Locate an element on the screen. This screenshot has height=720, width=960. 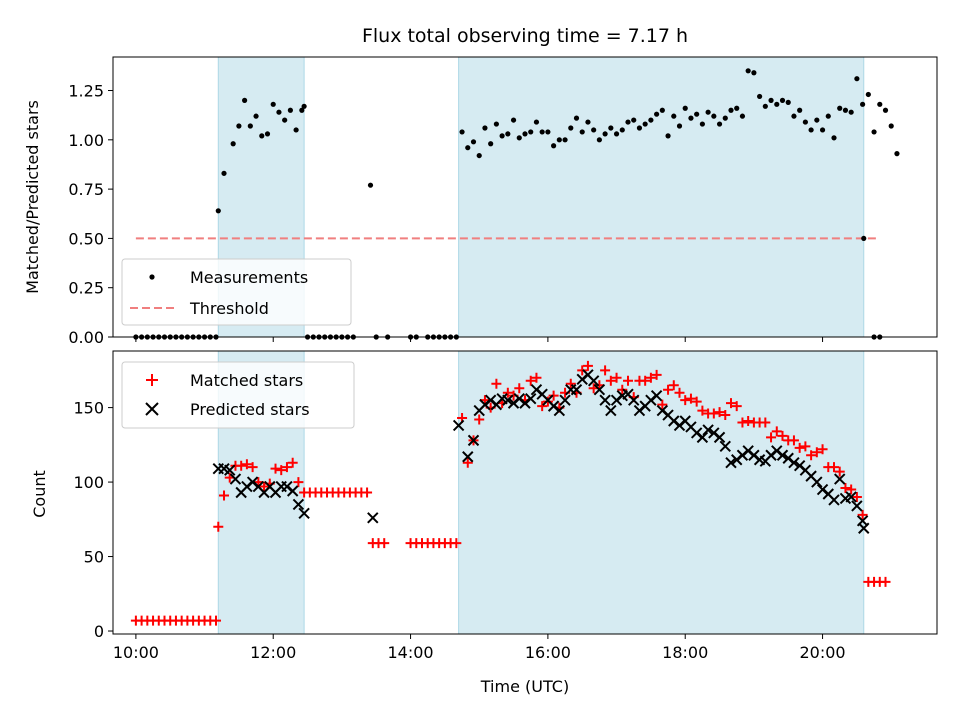
y-tick-label: 0.75 is located at coordinates (86, 189).